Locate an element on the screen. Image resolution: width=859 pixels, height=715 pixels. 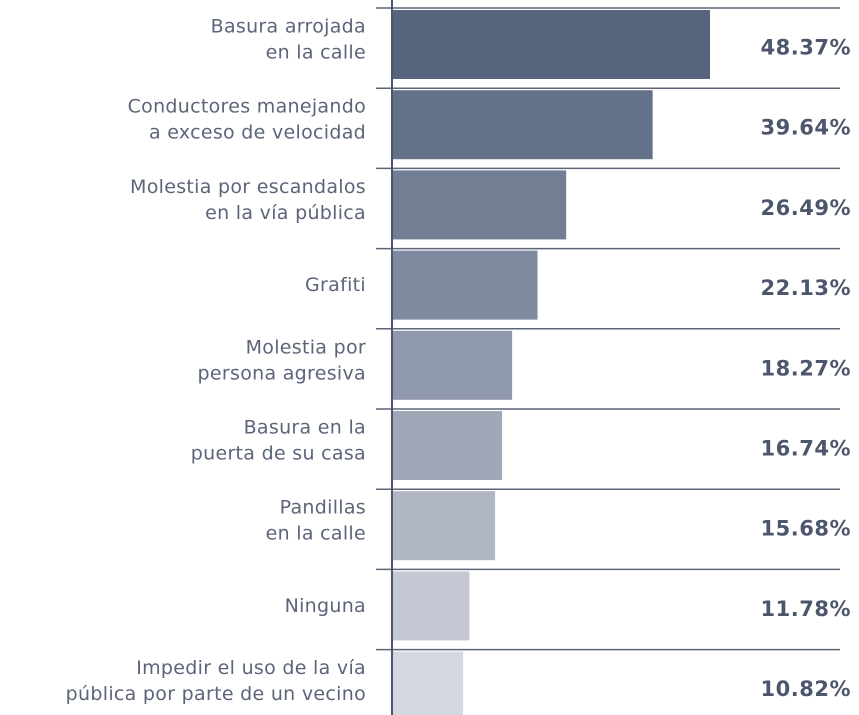
category-label: Grafiti is located at coordinates (335, 285).